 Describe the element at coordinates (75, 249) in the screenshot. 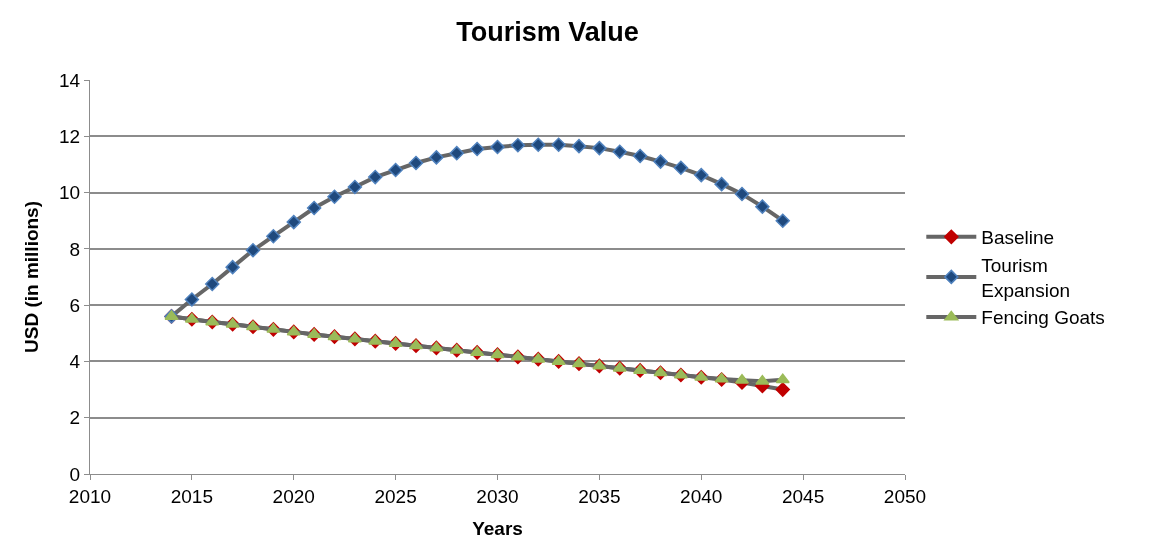

I see `y-tick-label: 8` at that location.